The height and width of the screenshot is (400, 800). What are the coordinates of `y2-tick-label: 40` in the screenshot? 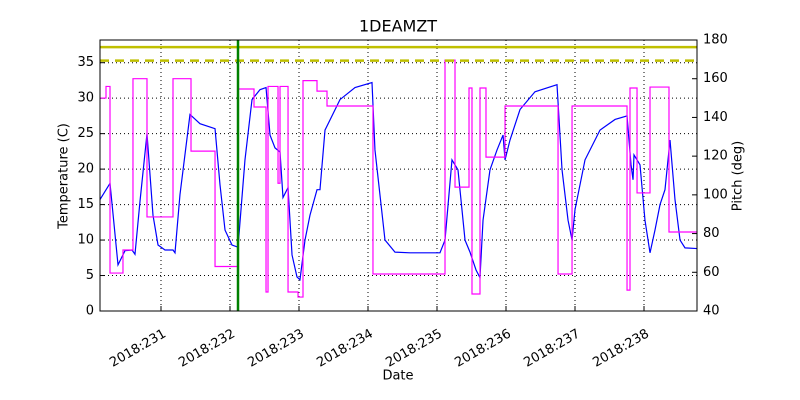 It's located at (711, 311).